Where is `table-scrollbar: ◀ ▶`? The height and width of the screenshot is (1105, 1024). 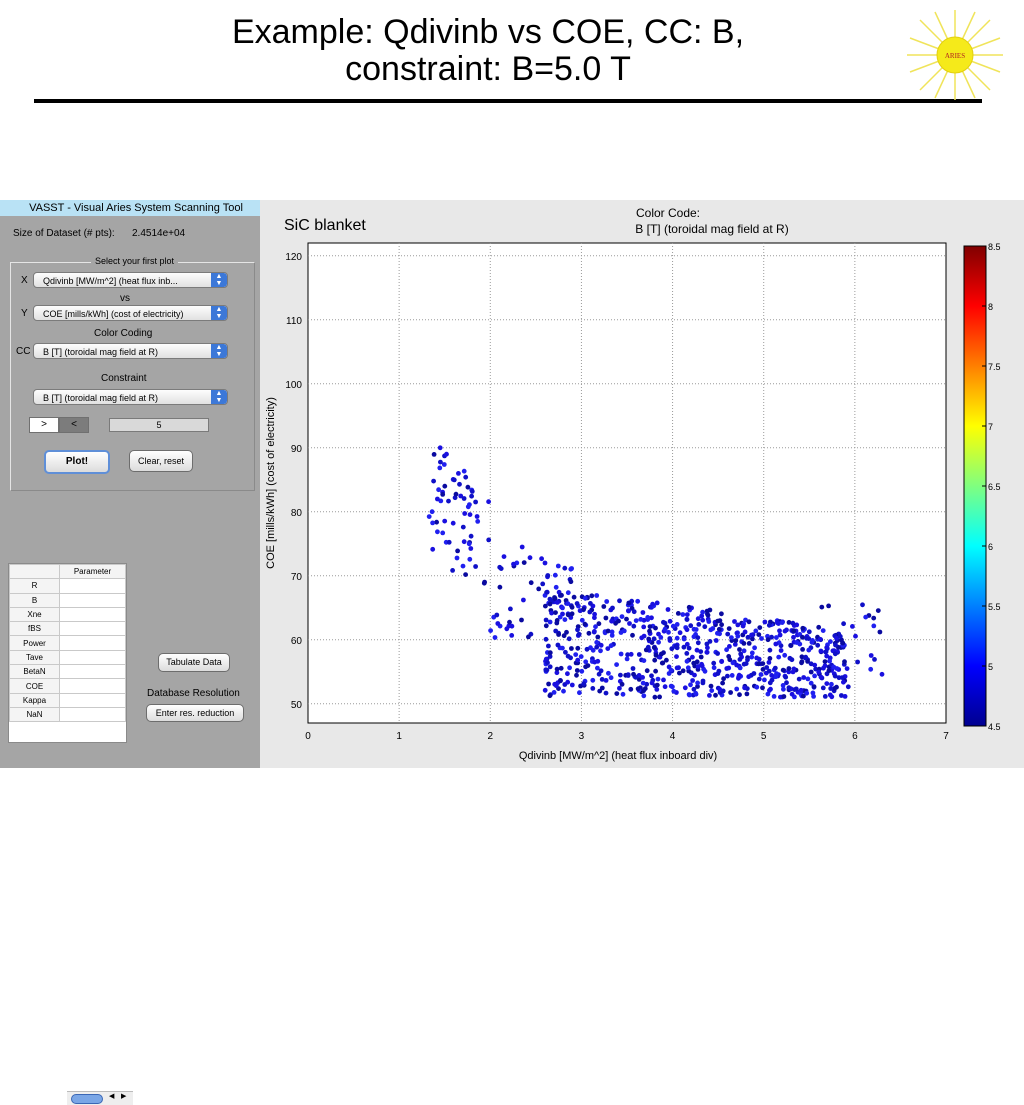 table-scrollbar: ◀ ▶ is located at coordinates (100, 1098).